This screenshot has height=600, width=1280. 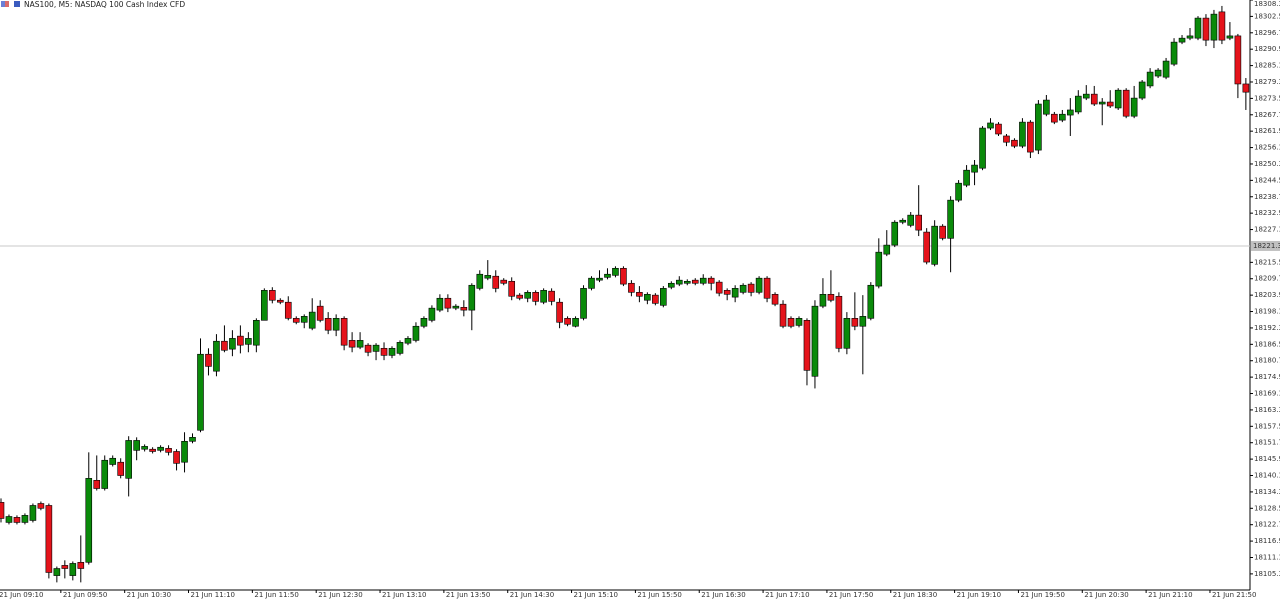 I want to click on x-tick-label: 21 Jun 10:30, so click(x=149, y=595).